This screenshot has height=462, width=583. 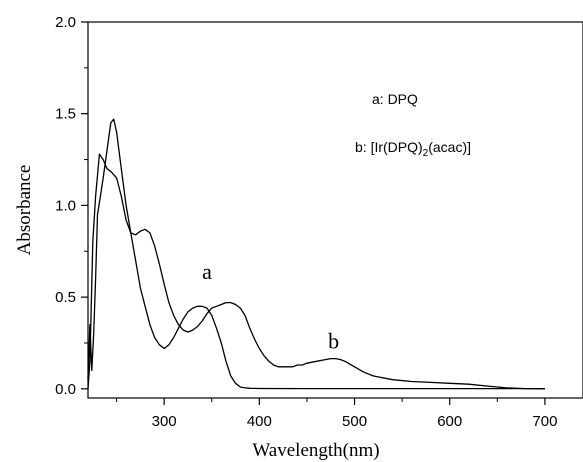 I want to click on x-axis-title: Wavelength(nm), so click(x=315, y=450).